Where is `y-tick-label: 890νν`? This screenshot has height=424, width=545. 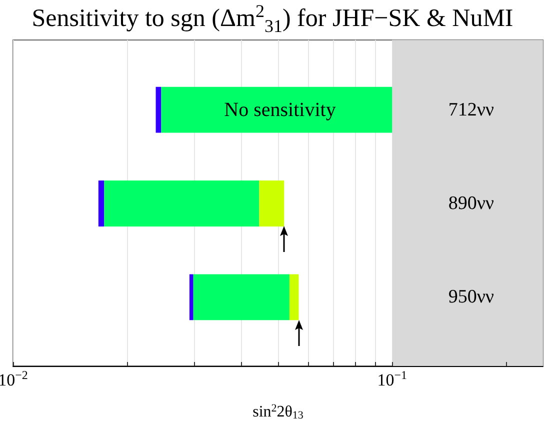 y-tick-label: 890νν is located at coordinates (471, 203).